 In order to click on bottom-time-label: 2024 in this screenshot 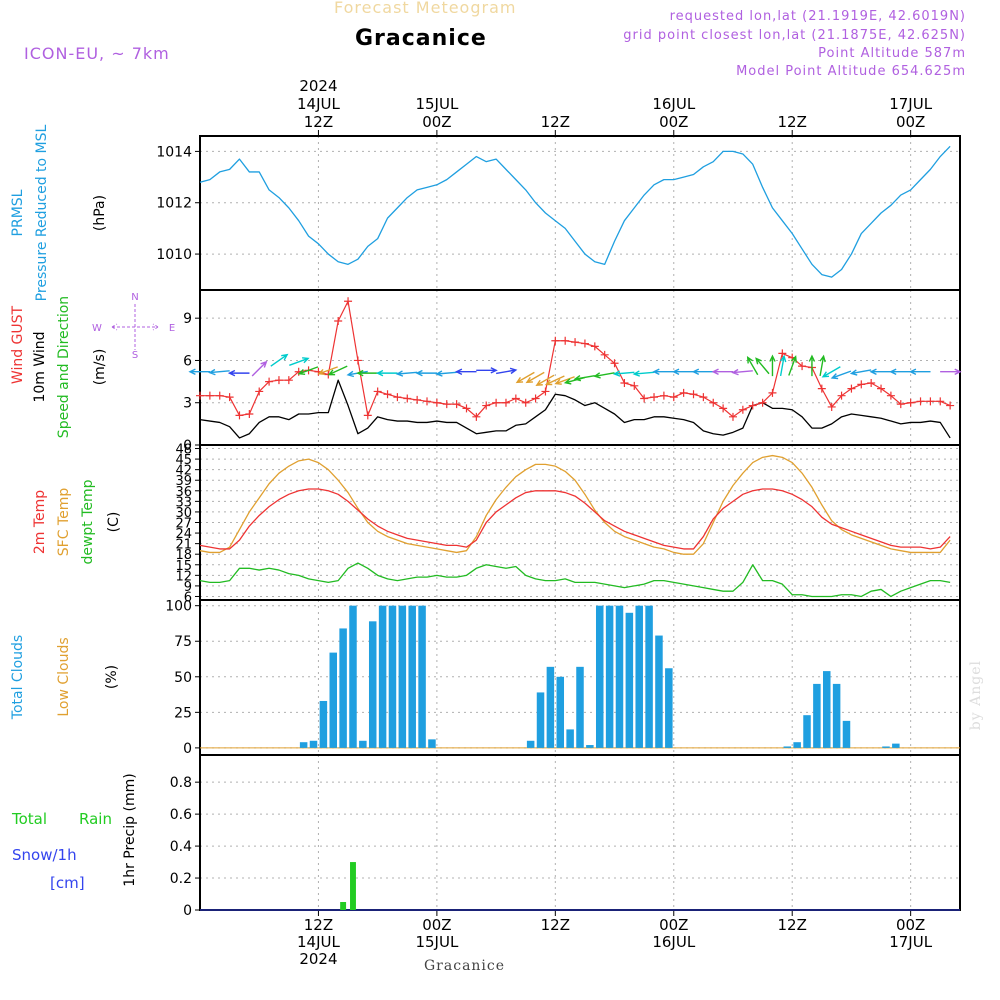, I will do `click(318, 959)`.